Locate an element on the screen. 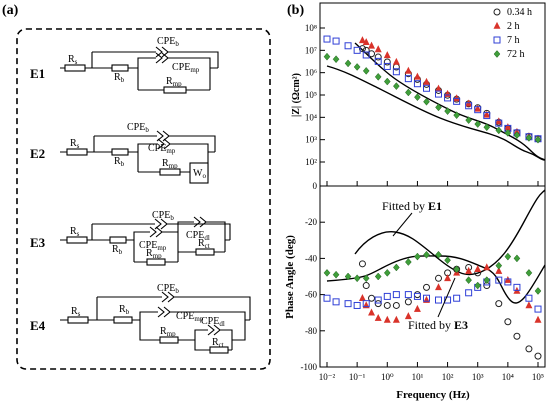 This screenshot has width=550, height=403. cpe-mp-symbol is located at coordinates (166, 312).